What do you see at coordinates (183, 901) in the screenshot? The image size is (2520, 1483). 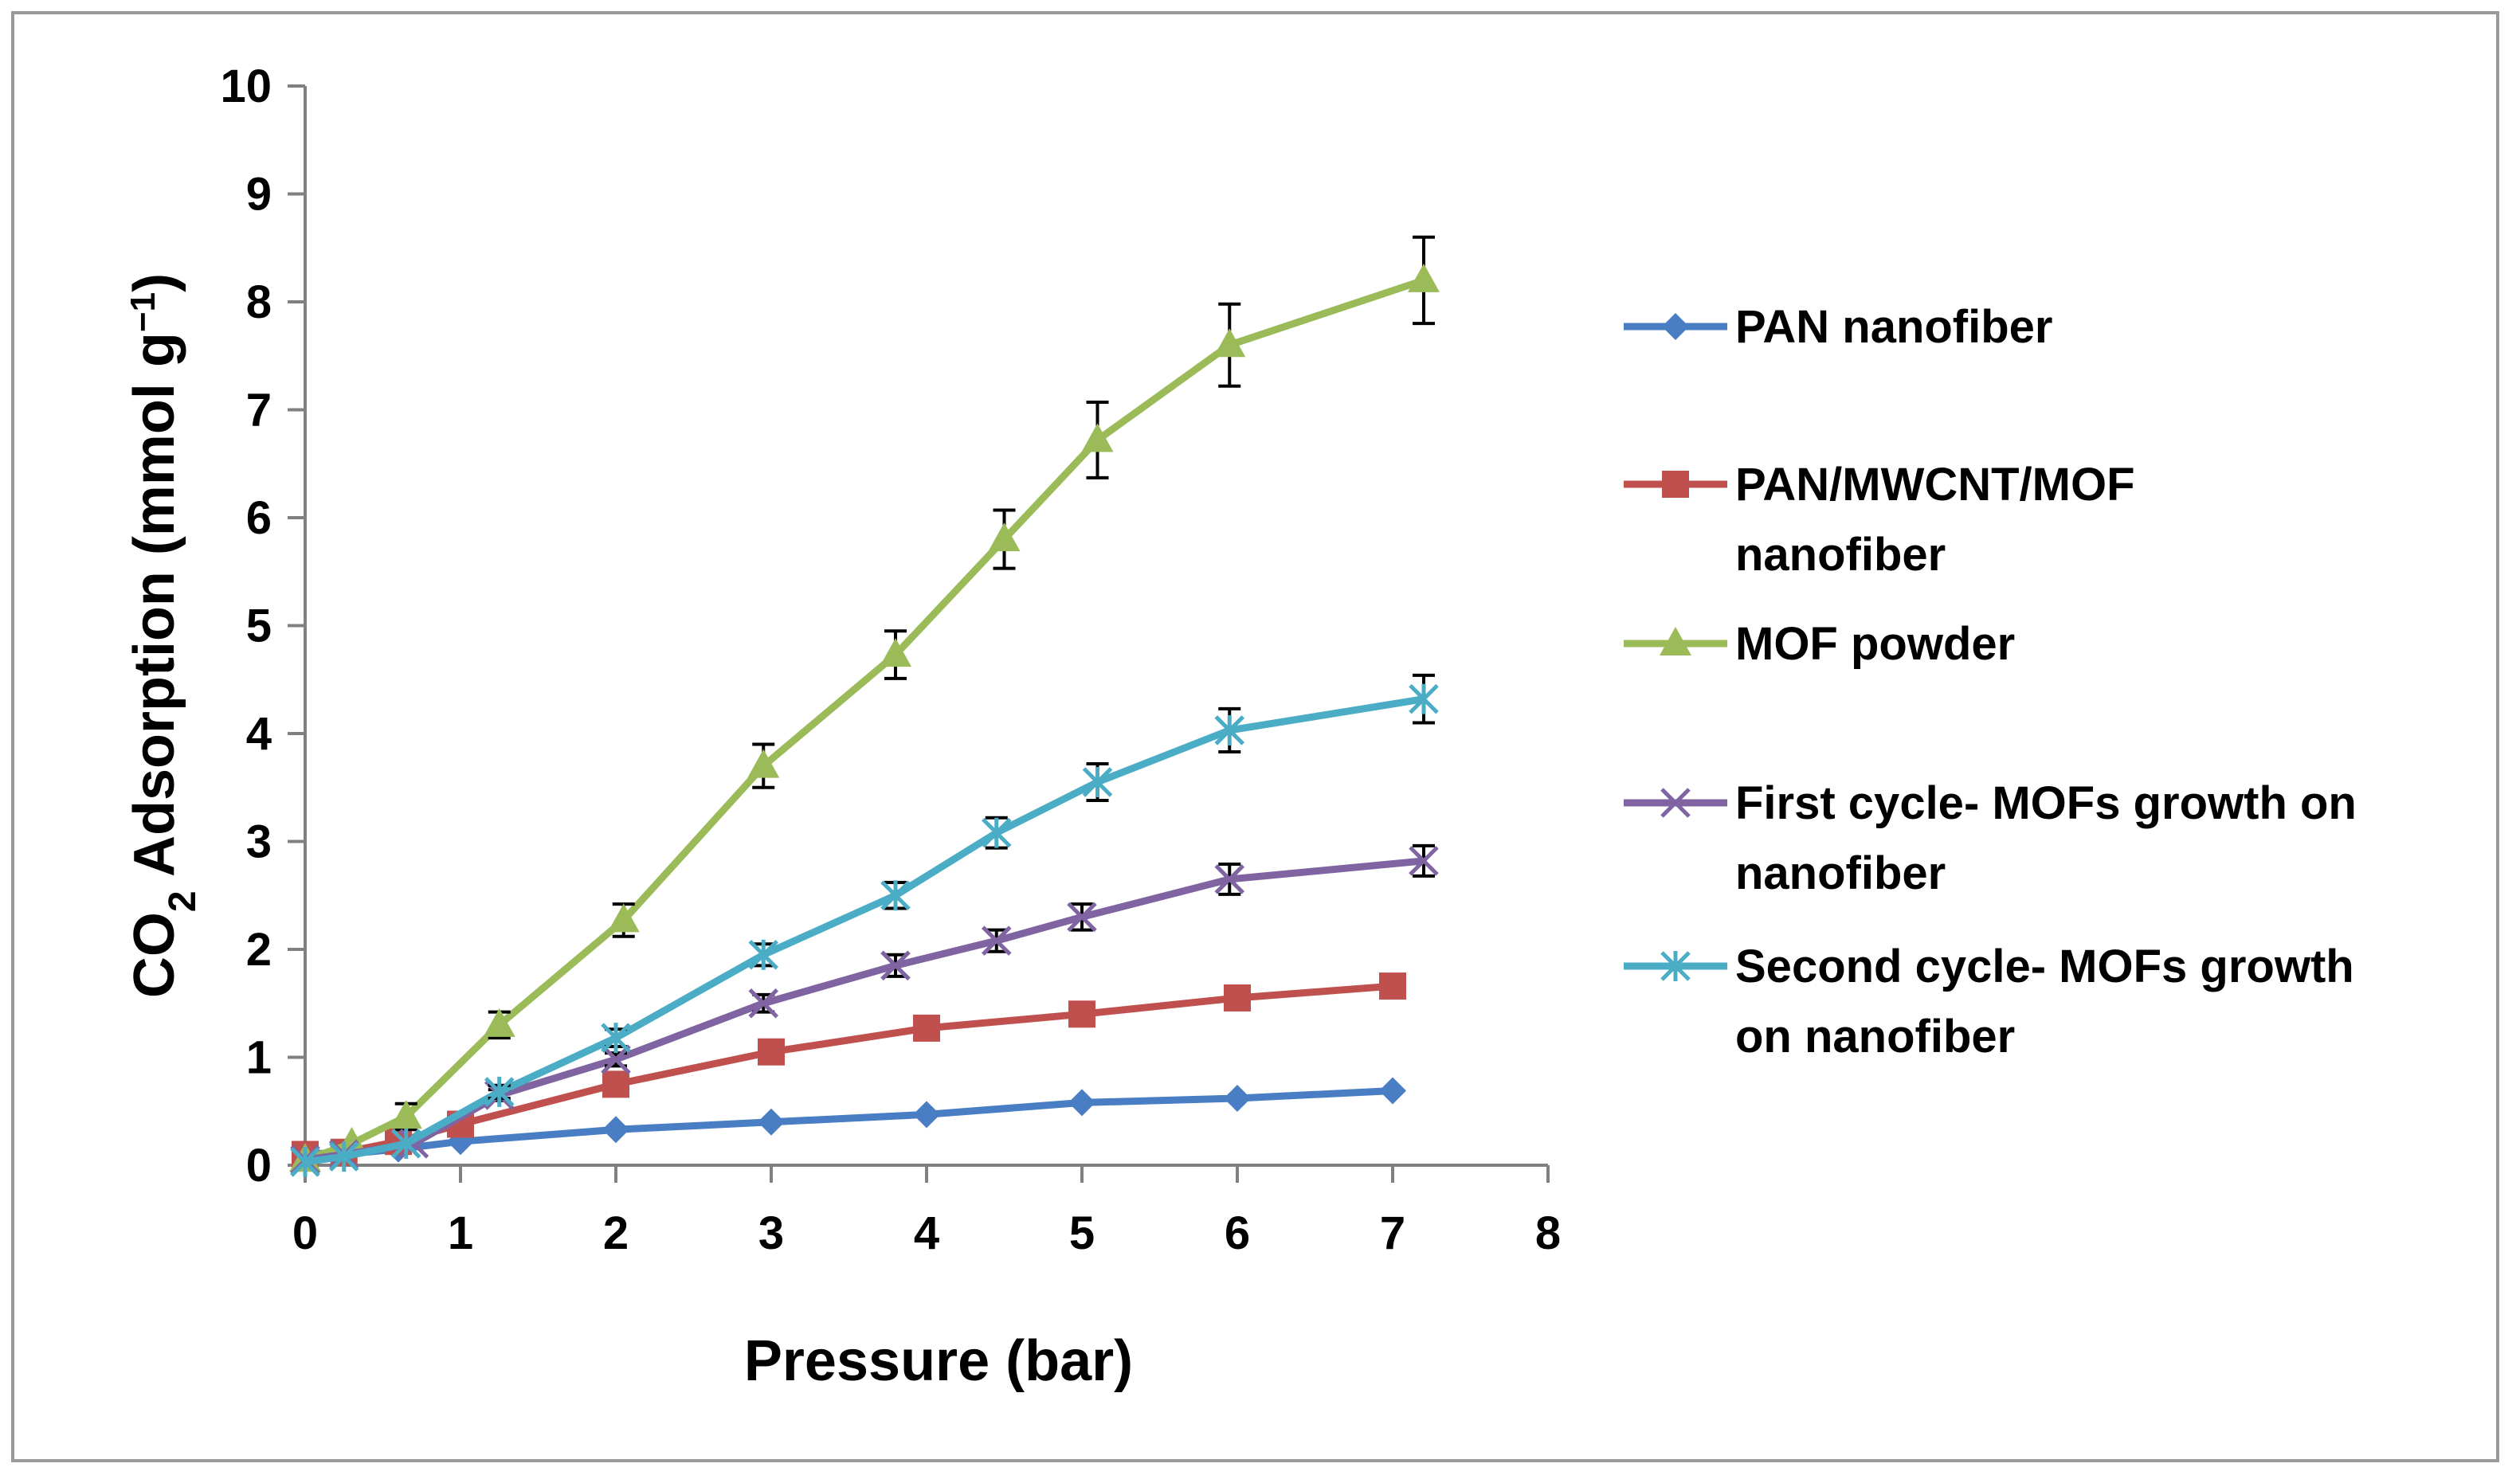 I see `y-axis-title-subscript: 2` at bounding box center [183, 901].